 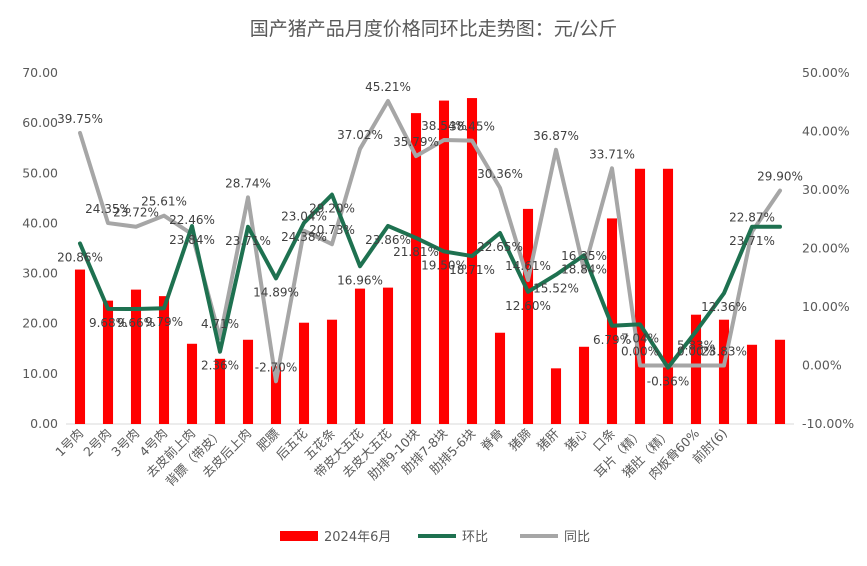 I want to click on mom-data-label: 23.86%, so click(x=388, y=240).